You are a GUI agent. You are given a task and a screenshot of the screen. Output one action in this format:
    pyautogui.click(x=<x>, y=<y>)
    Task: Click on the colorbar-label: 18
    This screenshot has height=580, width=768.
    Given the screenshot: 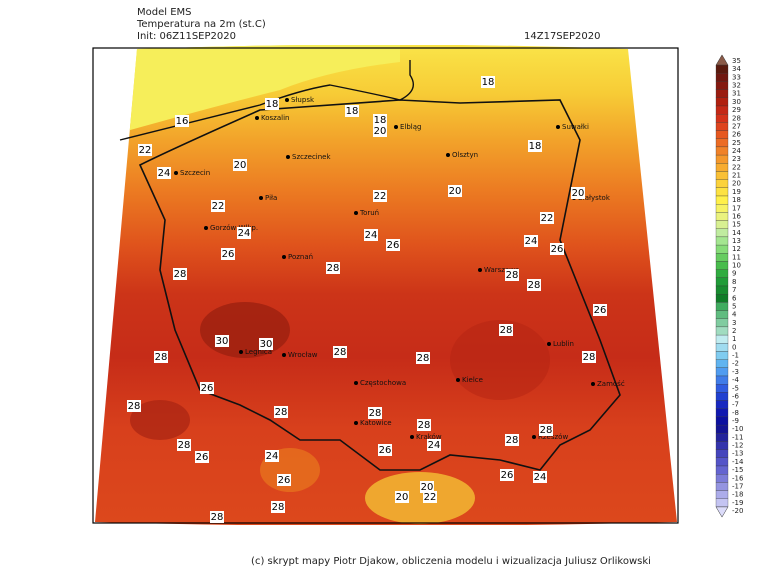 What is the action you would take?
    pyautogui.click(x=736, y=200)
    